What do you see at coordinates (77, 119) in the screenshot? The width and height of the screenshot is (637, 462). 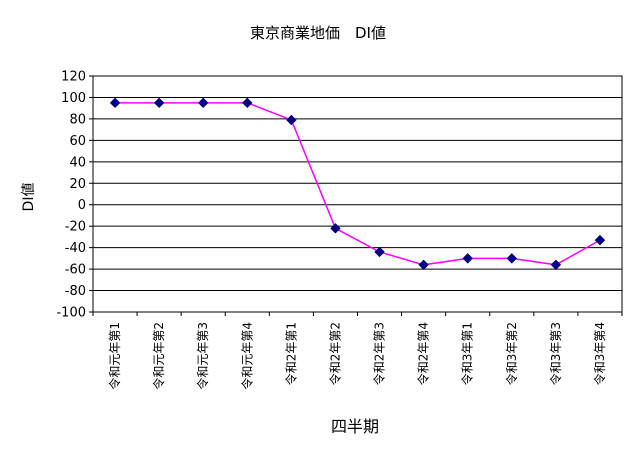 I see `y-tick-label: 80` at bounding box center [77, 119].